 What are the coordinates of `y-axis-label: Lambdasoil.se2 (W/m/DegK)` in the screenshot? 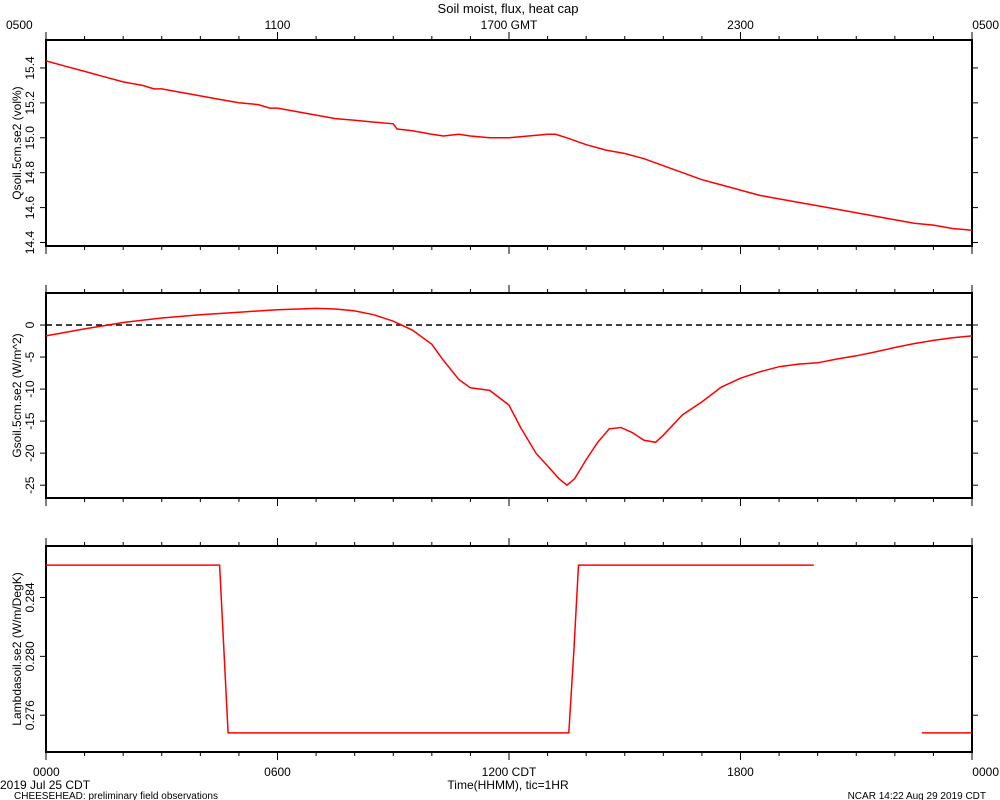 It's located at (17, 648).